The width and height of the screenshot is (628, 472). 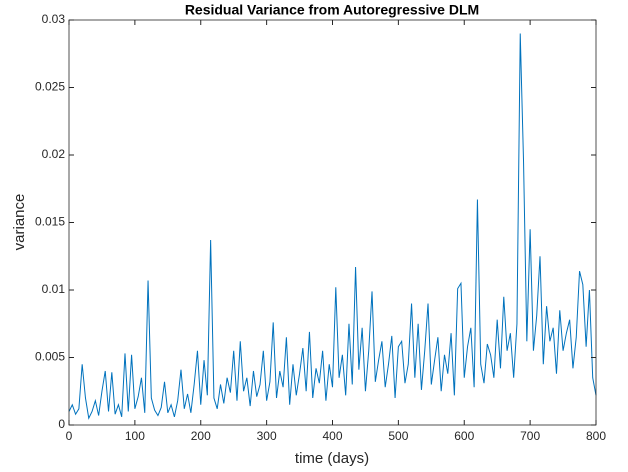 I want to click on x-tick-label: 200, so click(x=201, y=436).